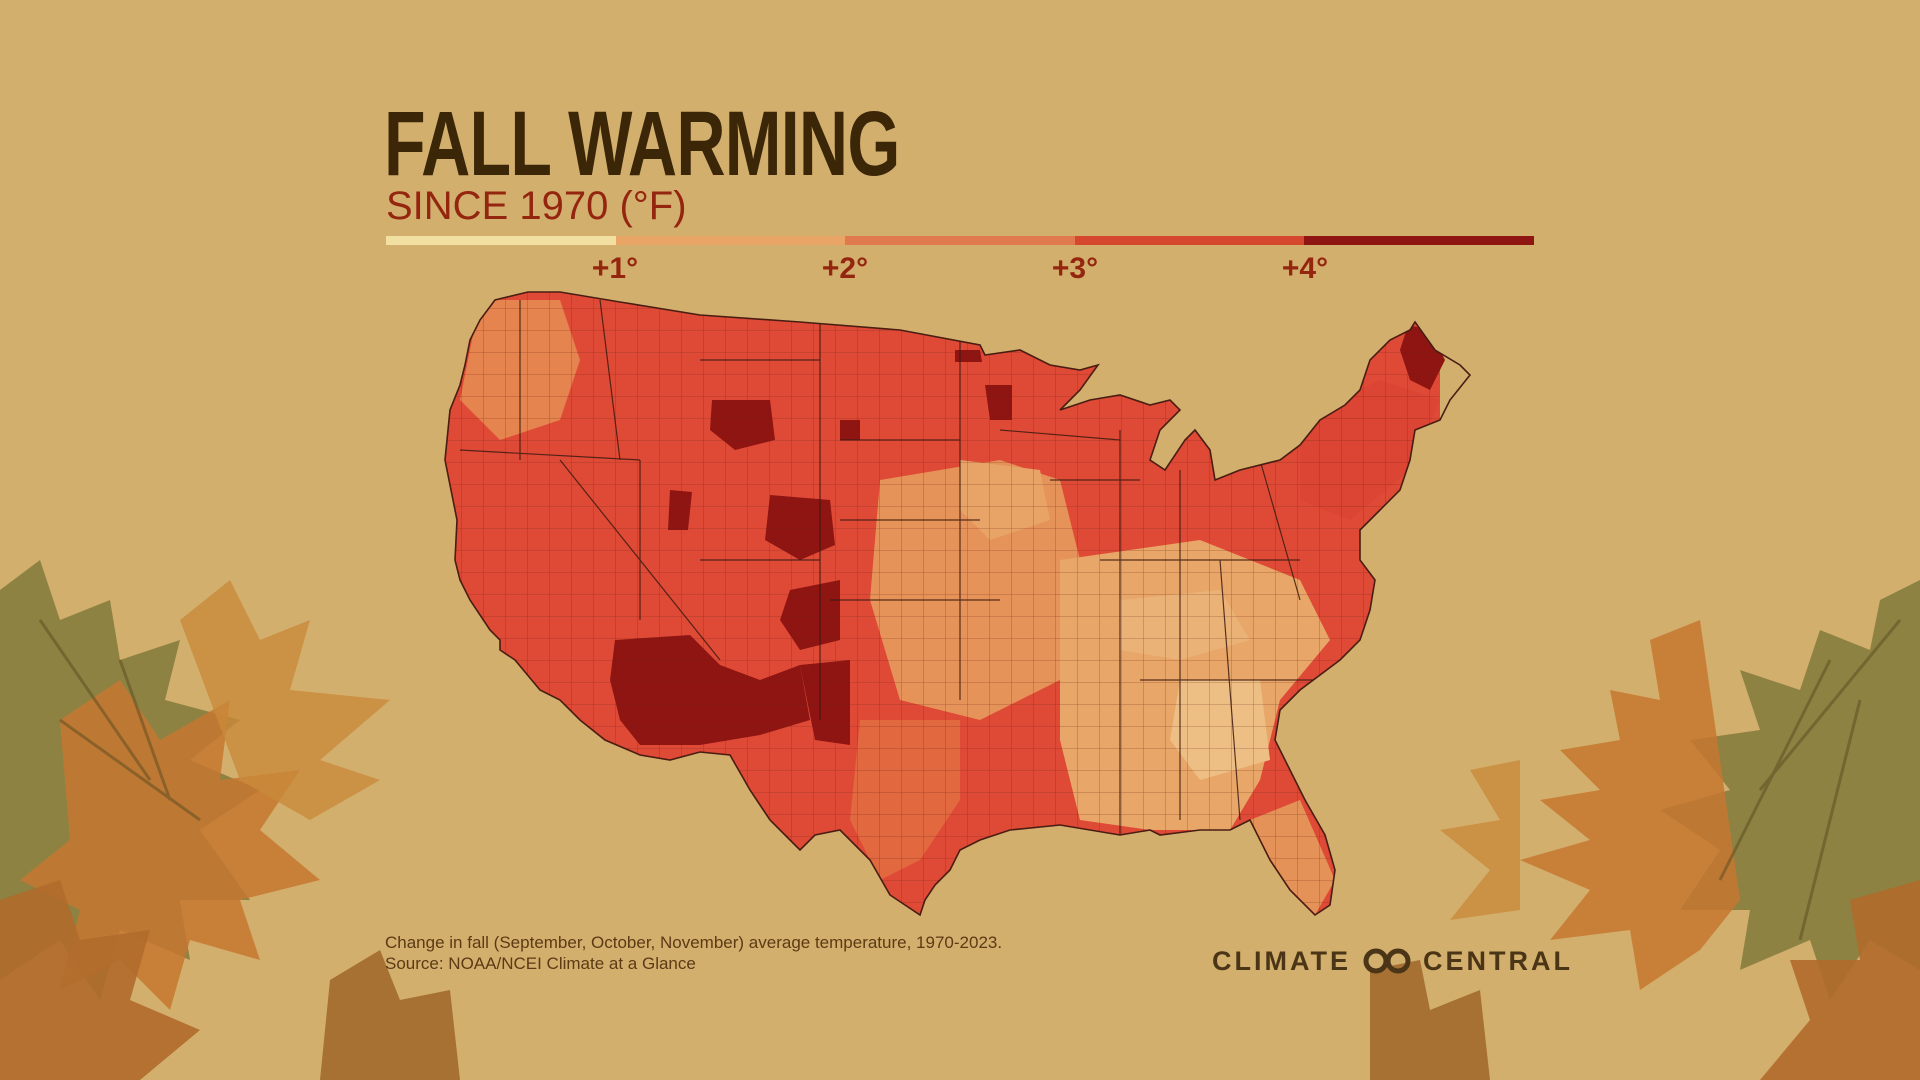  I want to click on footnote-source: Source: NOAA/NCEI Climate at a Glance, so click(540, 963).